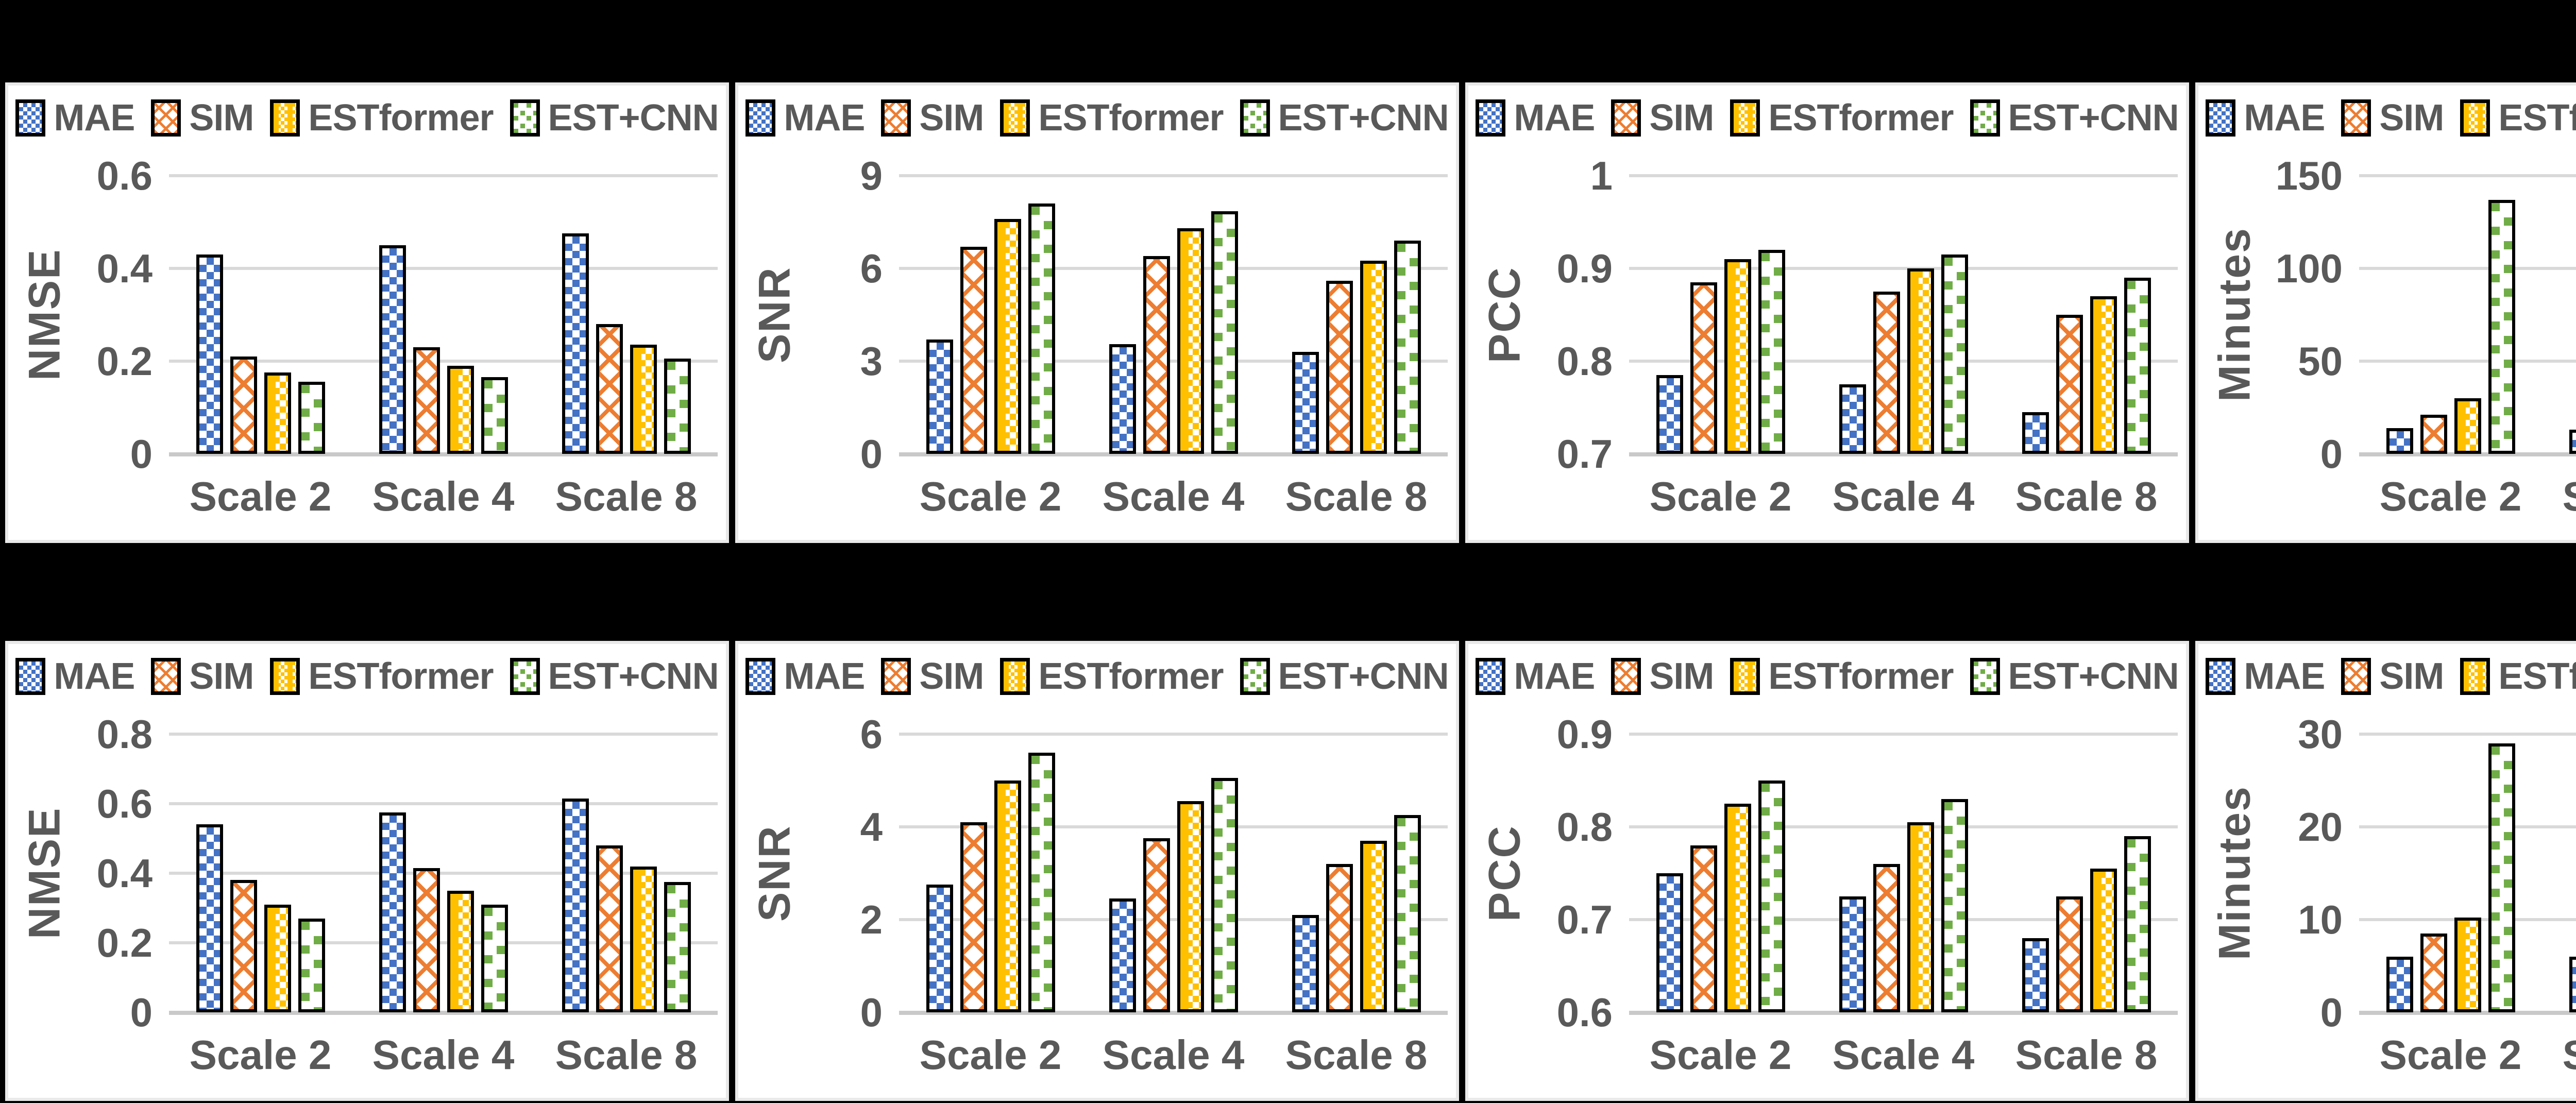  Describe the element at coordinates (2093, 118) in the screenshot. I see `legend-label-est-cnn: EST+CNN` at that location.